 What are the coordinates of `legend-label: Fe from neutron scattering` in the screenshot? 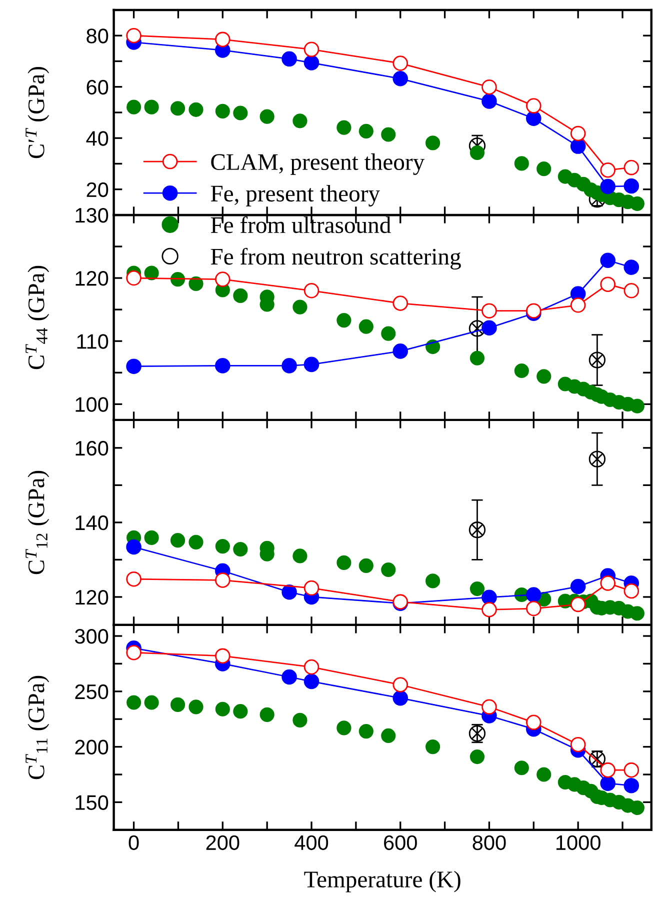 It's located at (335, 259).